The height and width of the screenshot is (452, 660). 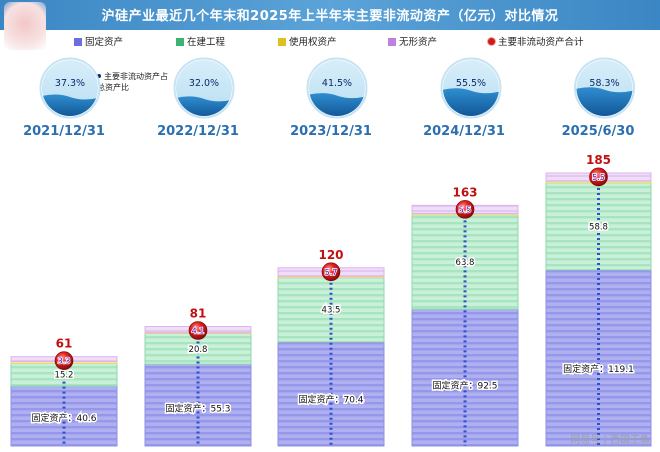 I want to click on ratio-value-label: 32.0%, so click(x=204, y=83).